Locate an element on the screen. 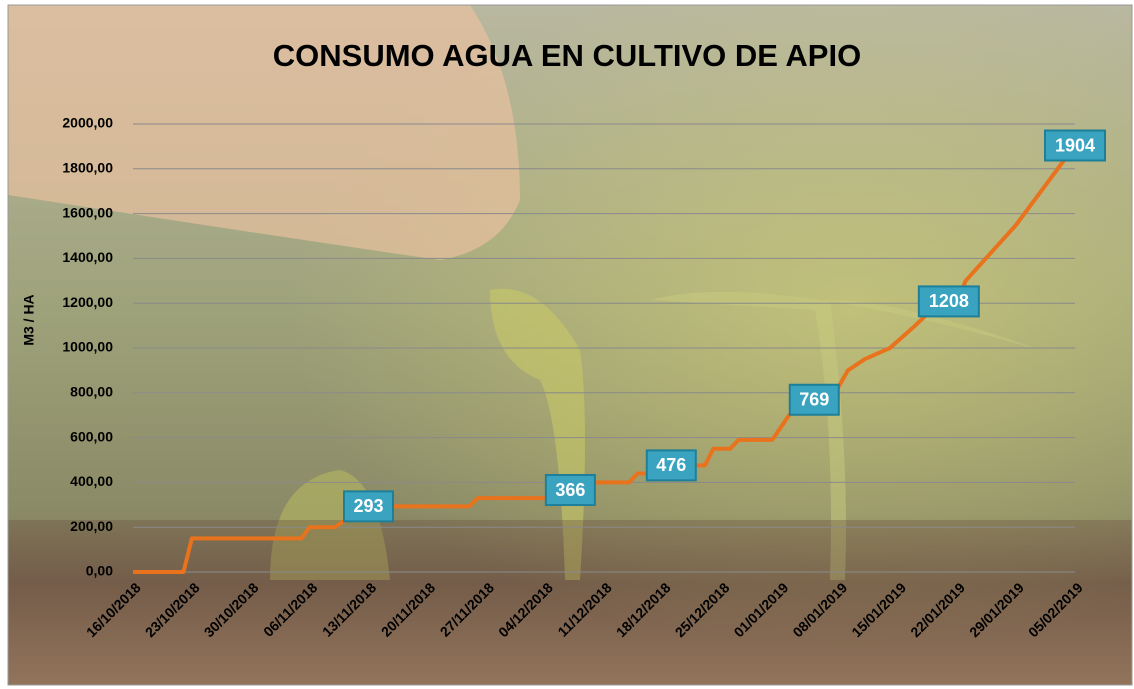 The height and width of the screenshot is (689, 1134). data-label: 366 is located at coordinates (570, 490).